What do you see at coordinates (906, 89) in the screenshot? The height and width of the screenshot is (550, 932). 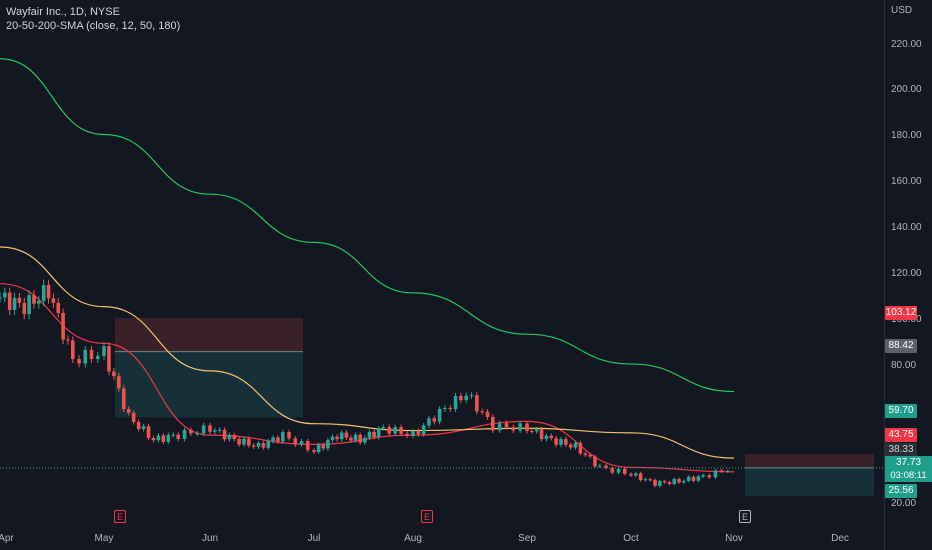 I see `price-tick: 200.00` at bounding box center [906, 89].